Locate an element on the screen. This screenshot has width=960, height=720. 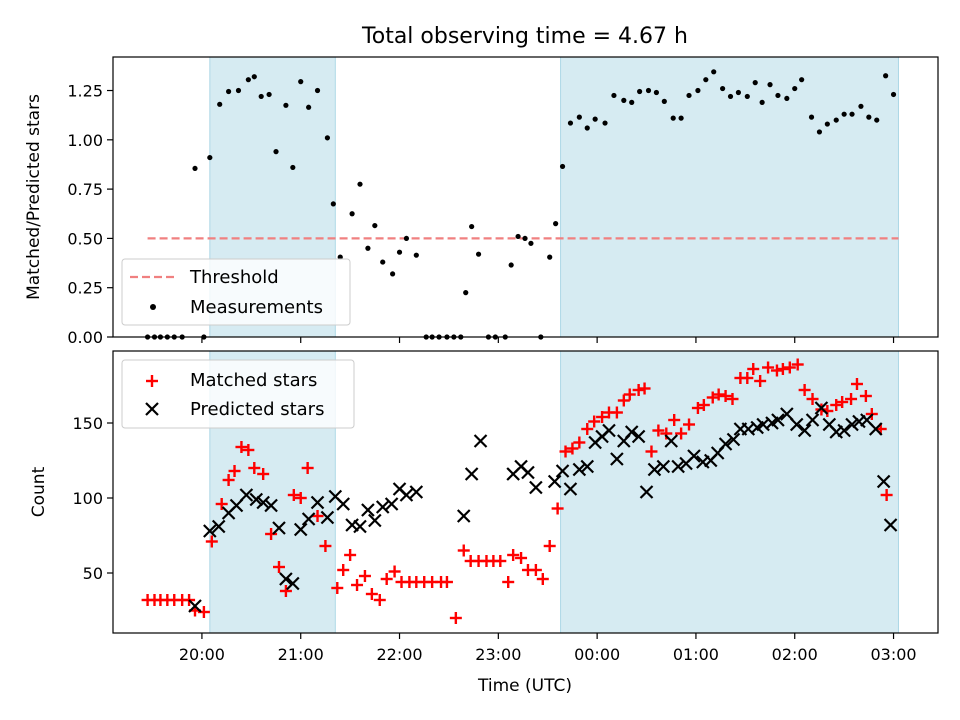
ratio-y-tick-label: 0.25 is located at coordinates (85, 288).